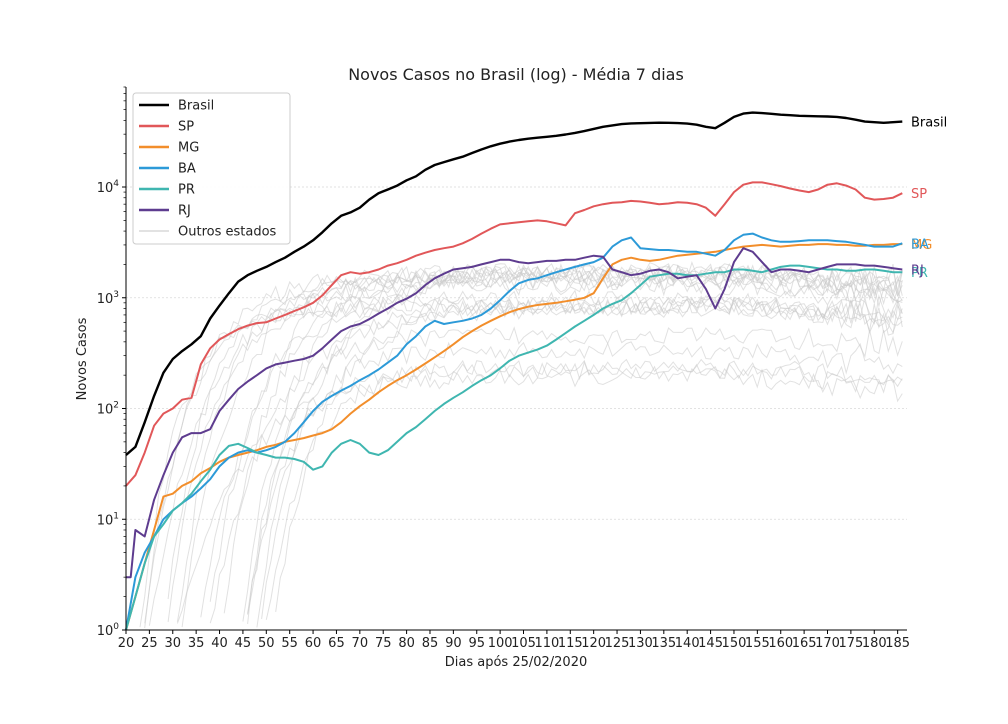  I want to click on x-tick-label: 155, so click(757, 643).